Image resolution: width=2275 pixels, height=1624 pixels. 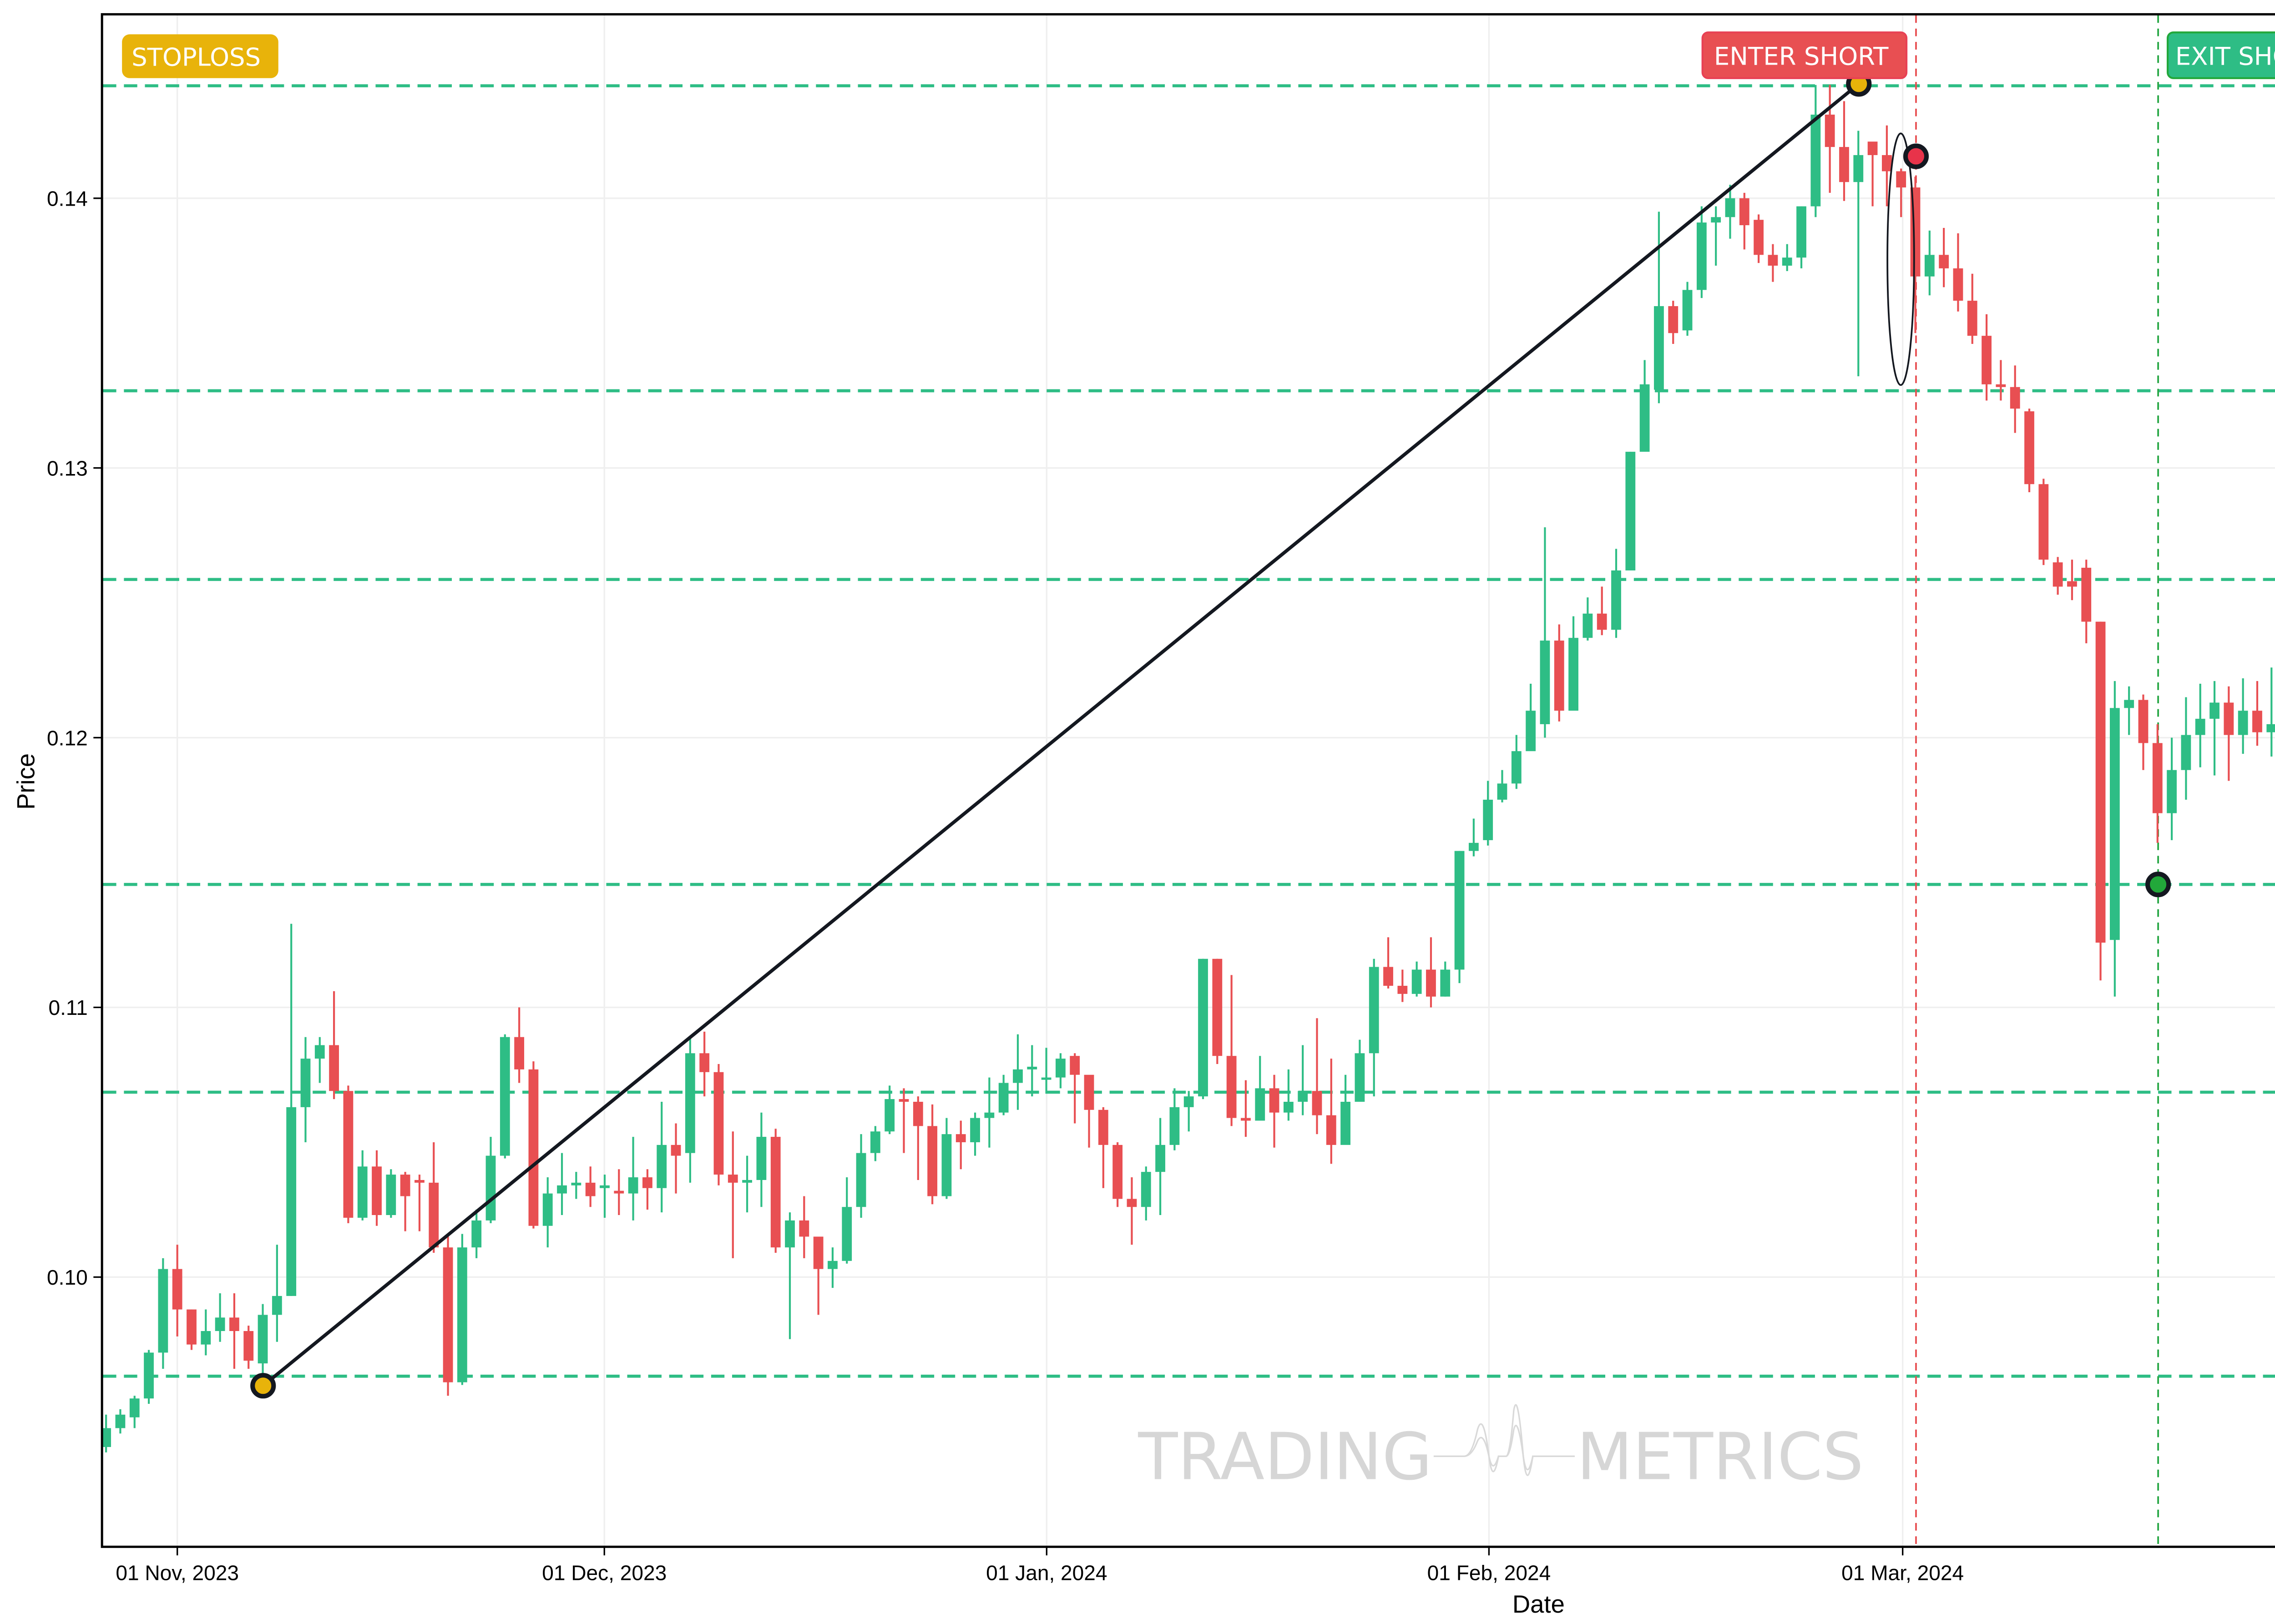 What do you see at coordinates (1285, 1457) in the screenshot?
I see `watermark-text-left: TRADING` at bounding box center [1285, 1457].